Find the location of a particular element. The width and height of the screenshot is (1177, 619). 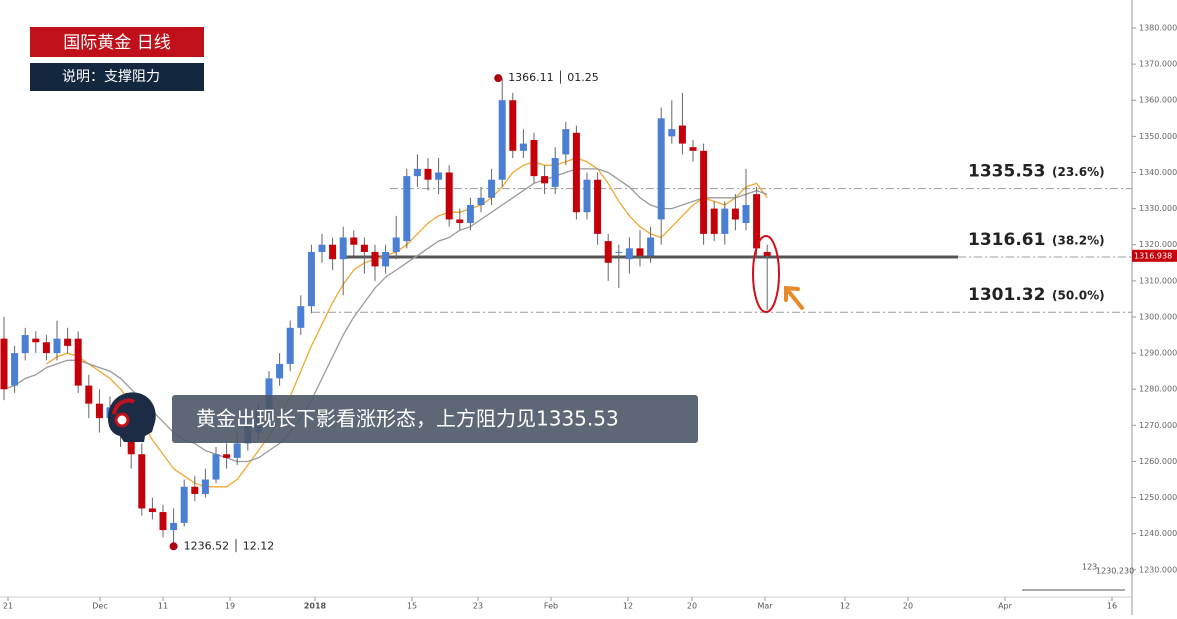

high-note: 1366.11 │ 01.25 is located at coordinates (553, 77).